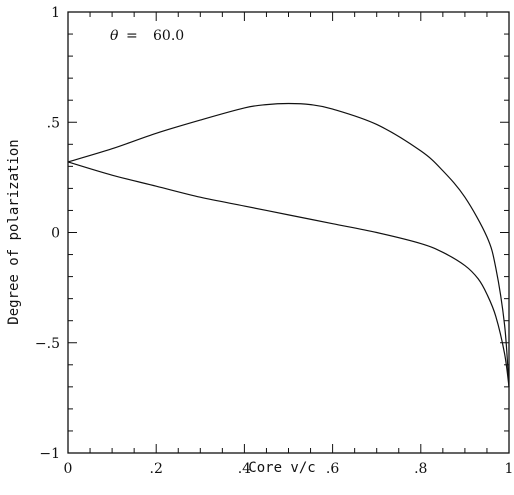 This screenshot has width=514, height=495. Describe the element at coordinates (509, 469) in the screenshot. I see `x-tick-label: 1` at that location.